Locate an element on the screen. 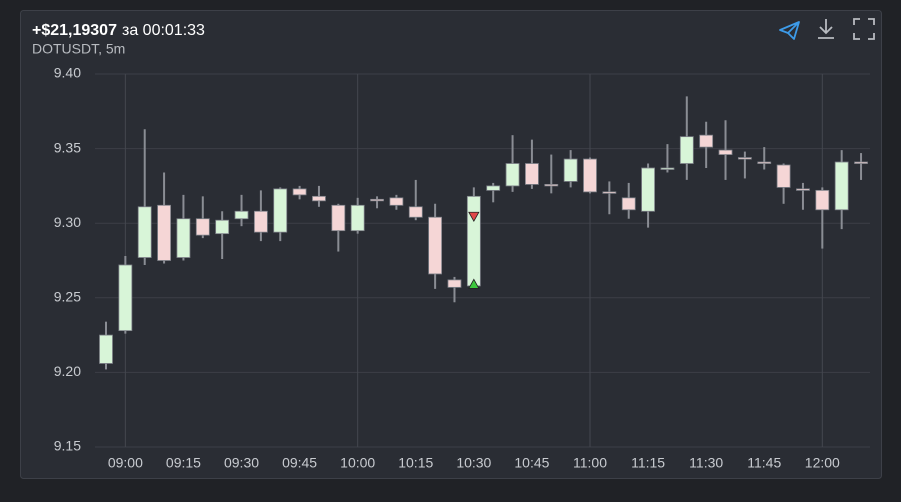  x-tick-label: 12:00 is located at coordinates (822, 463).